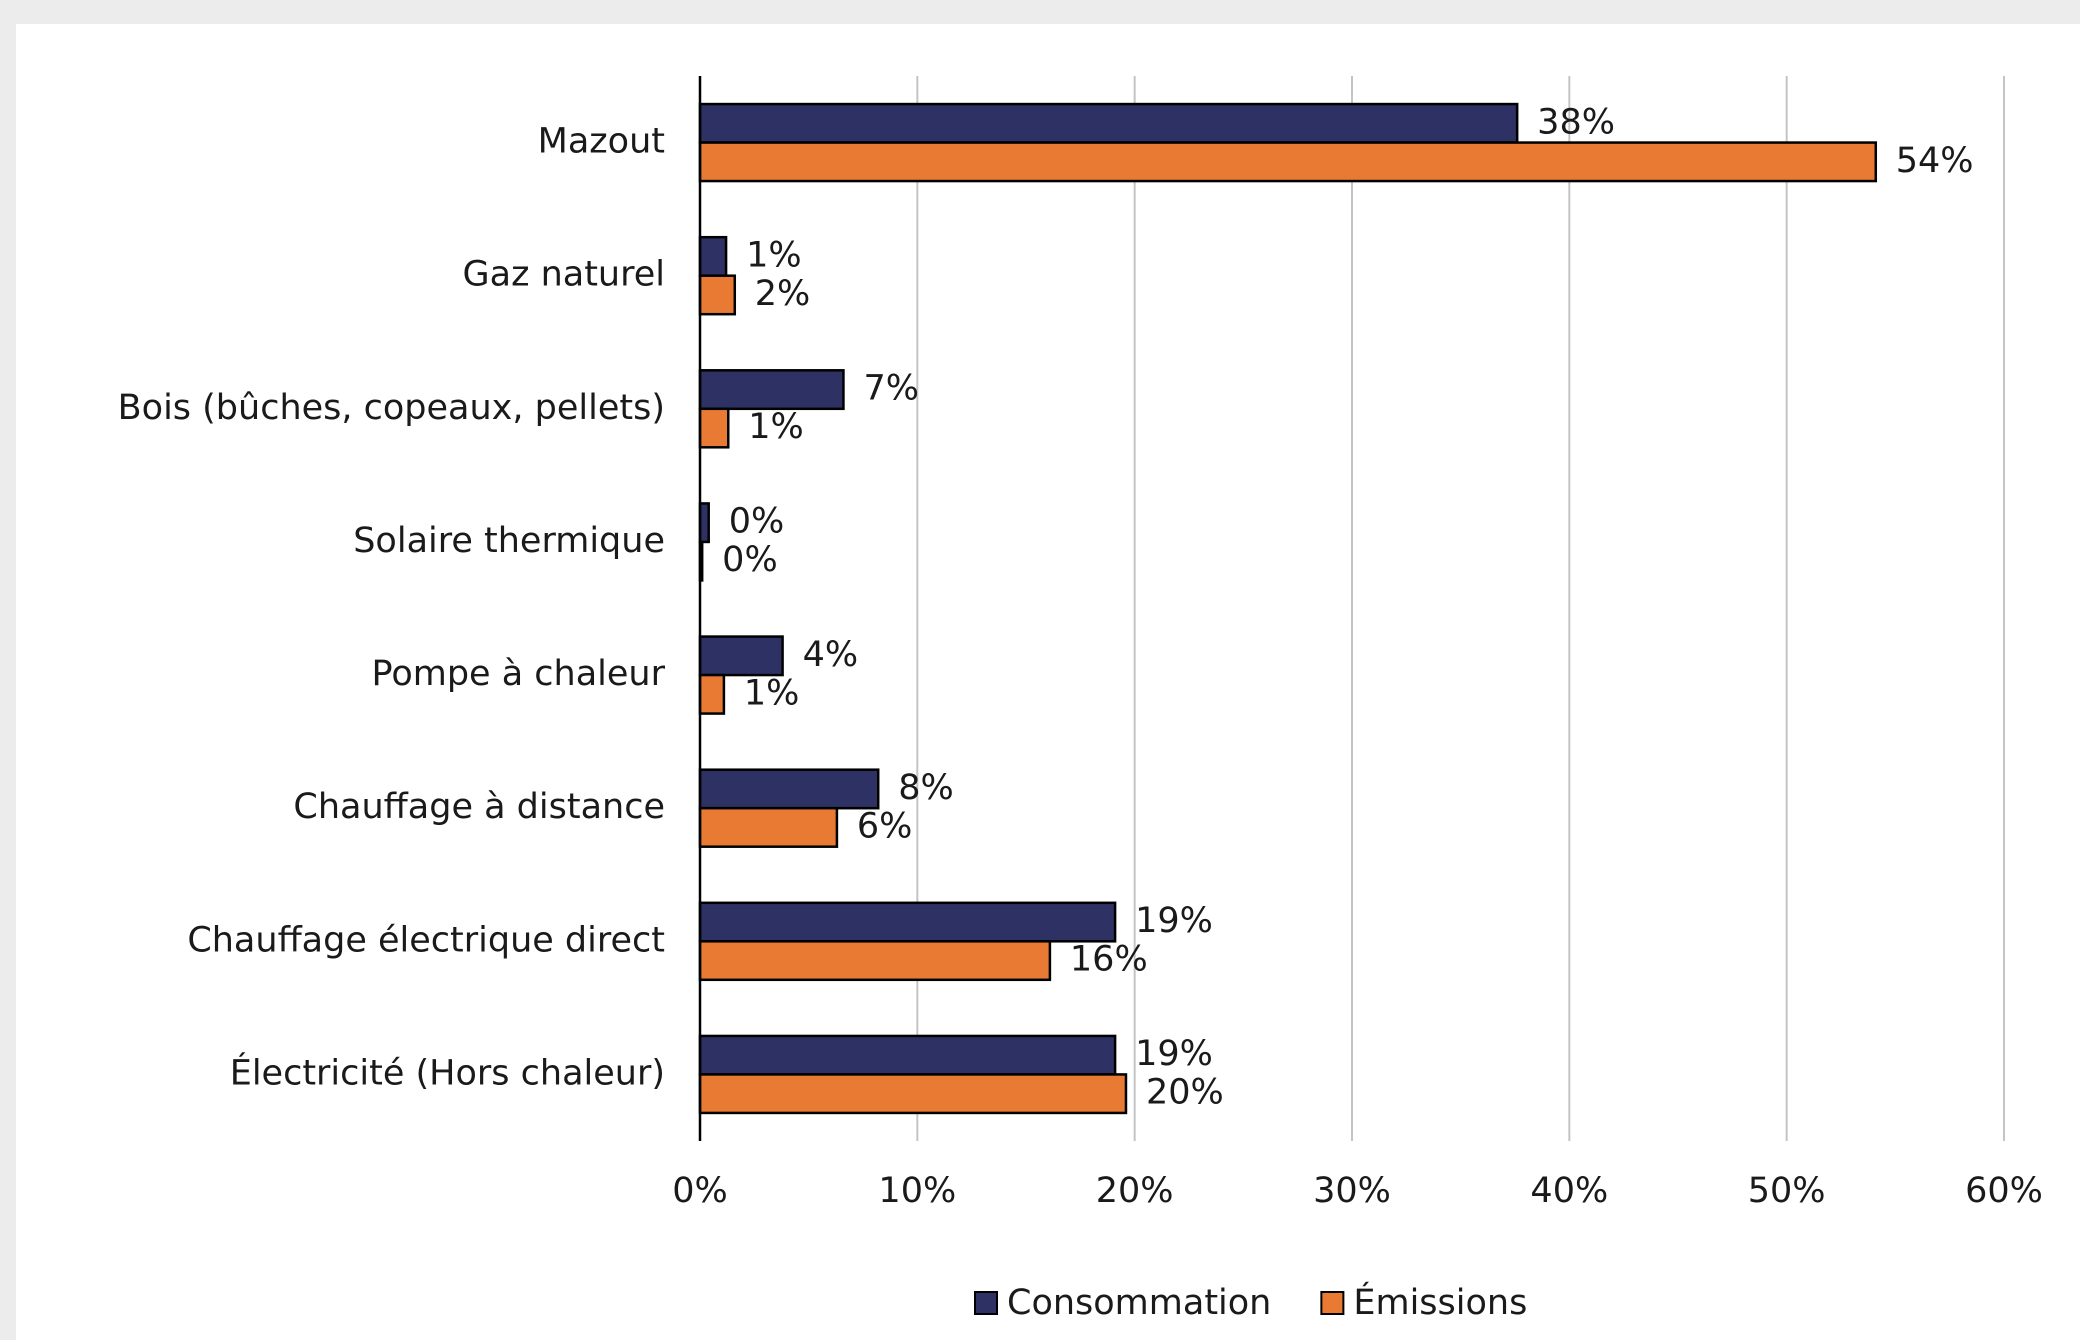  I want to click on value-label: 6%, so click(885, 826).